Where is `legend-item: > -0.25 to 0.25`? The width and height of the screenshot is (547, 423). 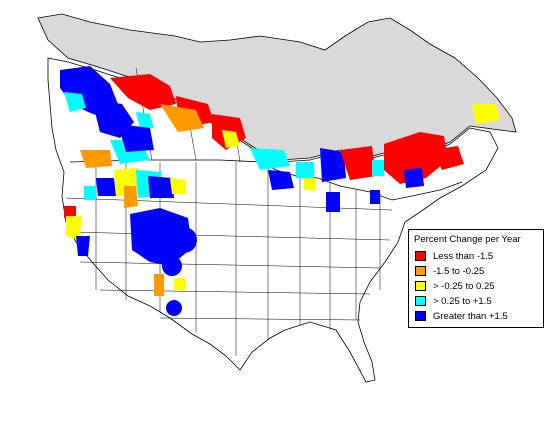
legend-item: > -0.25 to 0.25 is located at coordinates (455, 286).